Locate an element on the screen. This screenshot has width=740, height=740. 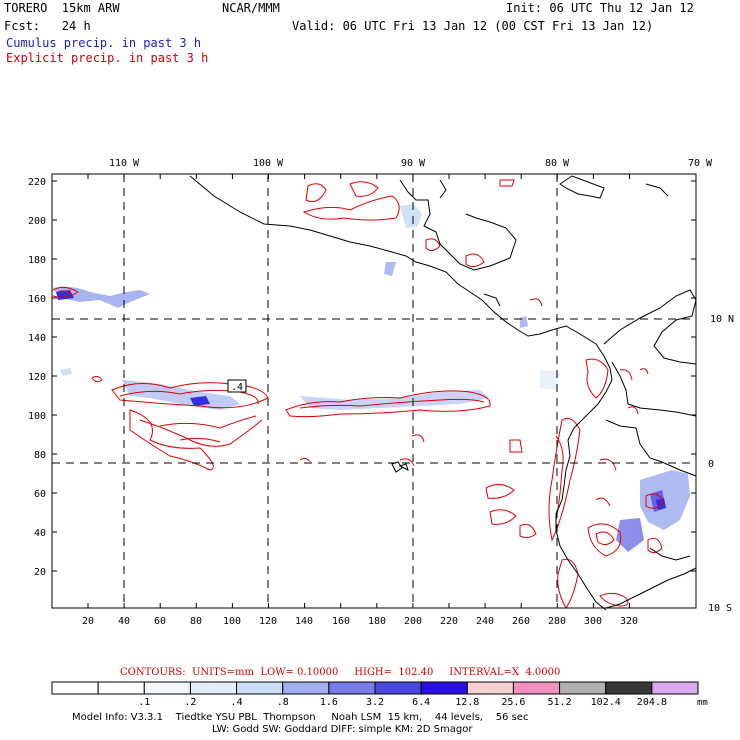
lon-label: 100 W is located at coordinates (268, 163).